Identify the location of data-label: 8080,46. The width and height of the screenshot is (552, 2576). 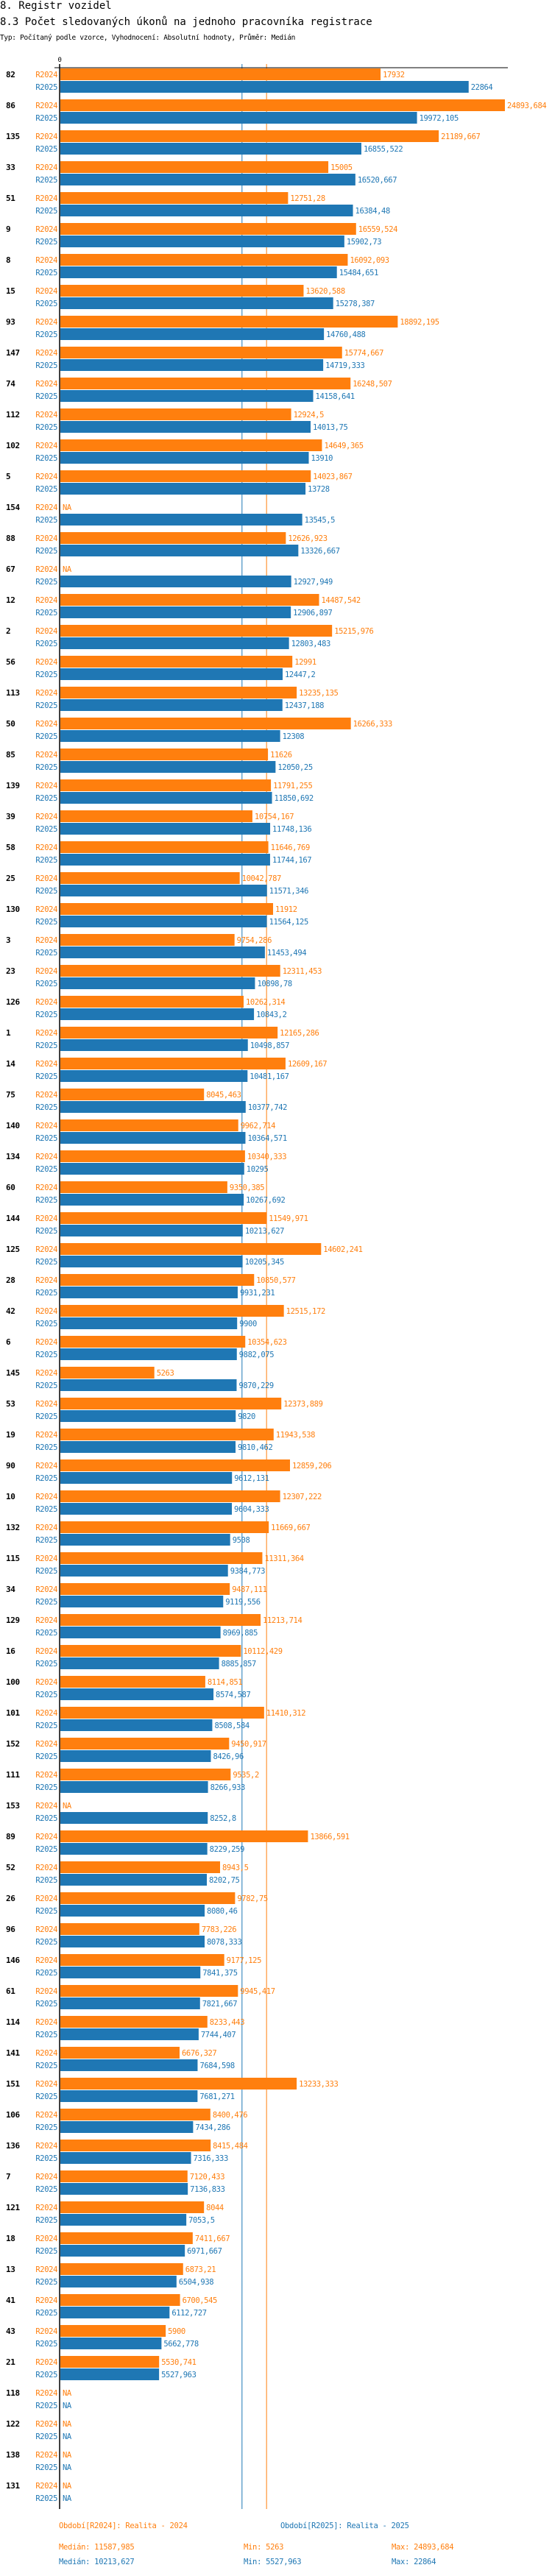
(223, 1911).